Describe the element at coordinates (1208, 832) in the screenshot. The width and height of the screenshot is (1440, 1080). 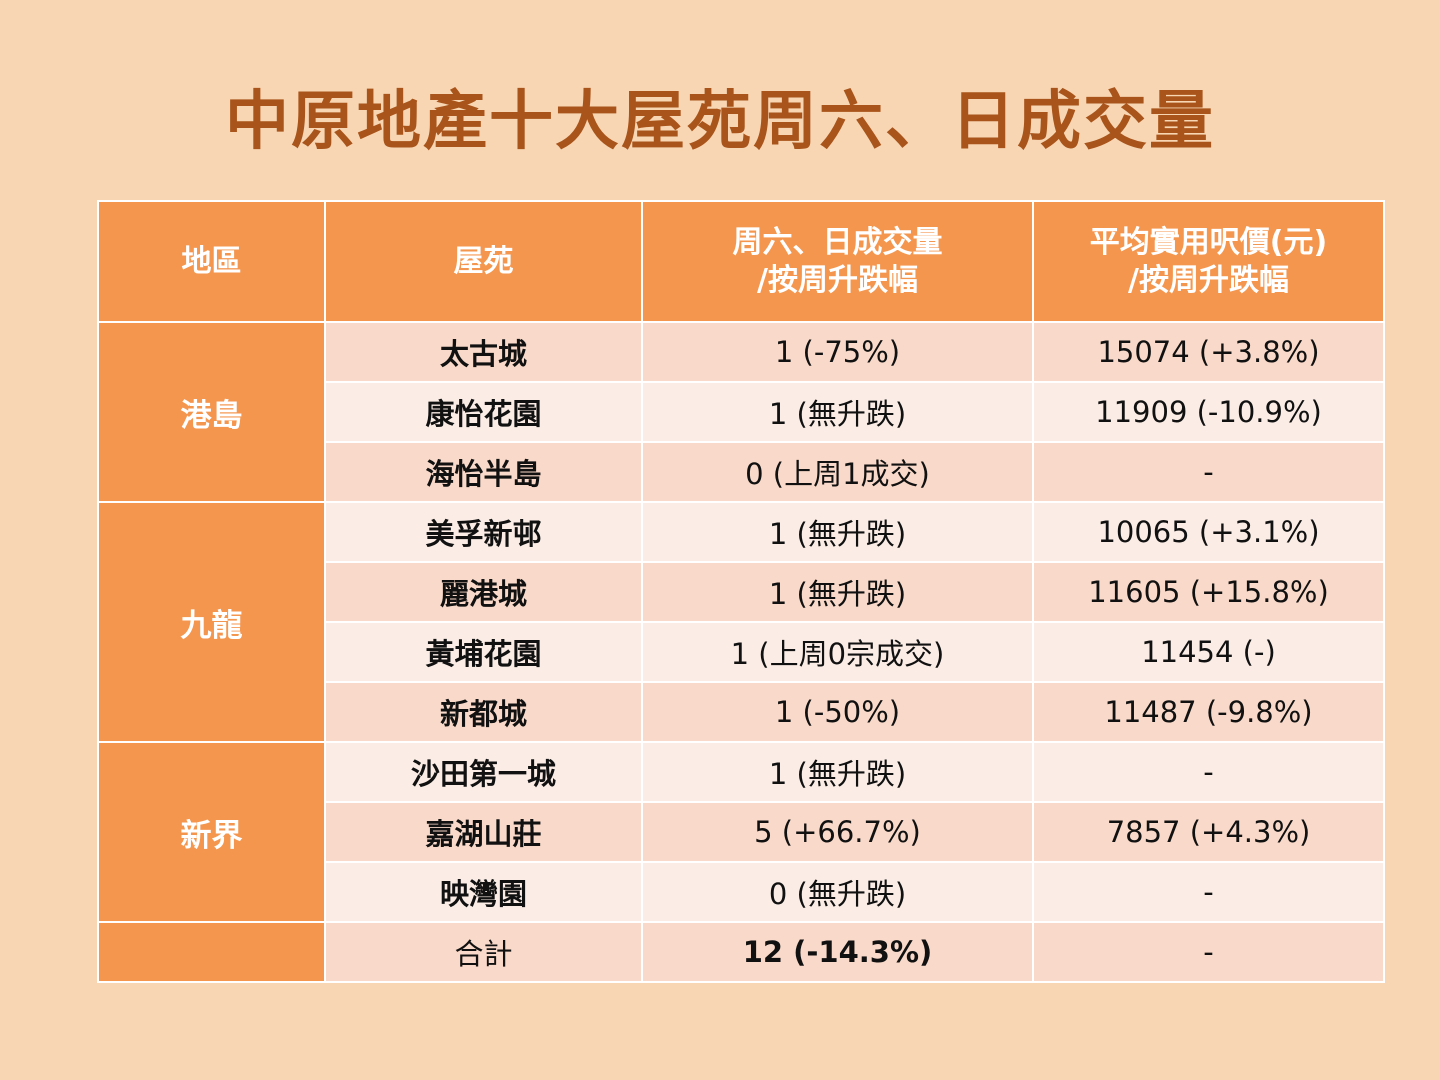
I see `price-cell: 7857 (+4.3%)` at that location.